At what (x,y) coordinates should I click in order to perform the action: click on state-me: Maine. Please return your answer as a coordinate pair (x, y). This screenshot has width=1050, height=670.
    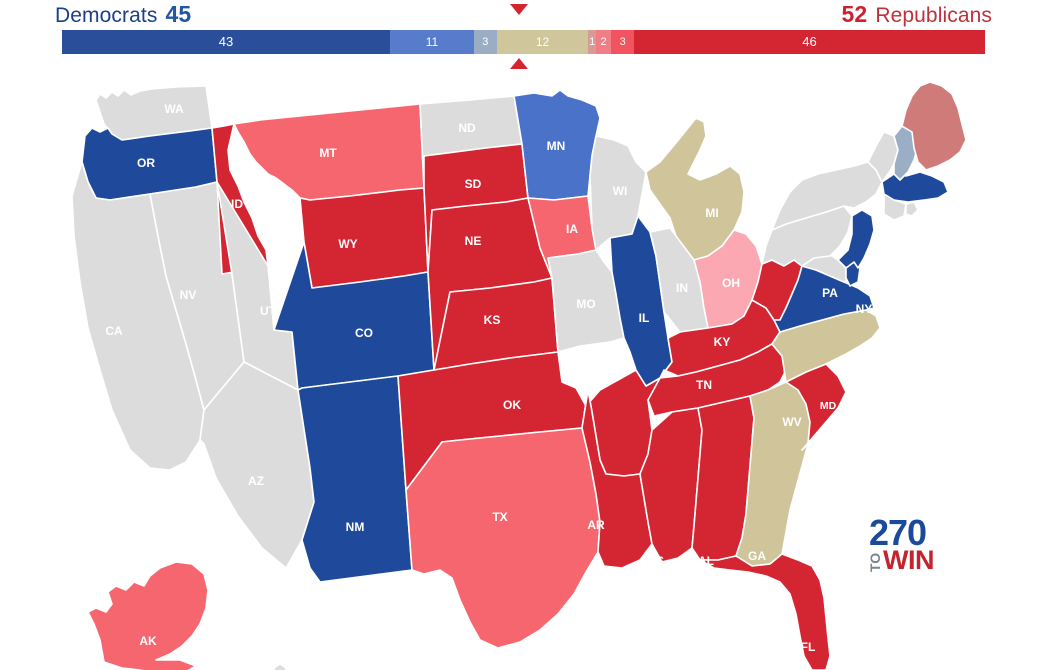
    Looking at the image, I should click on (934, 126).